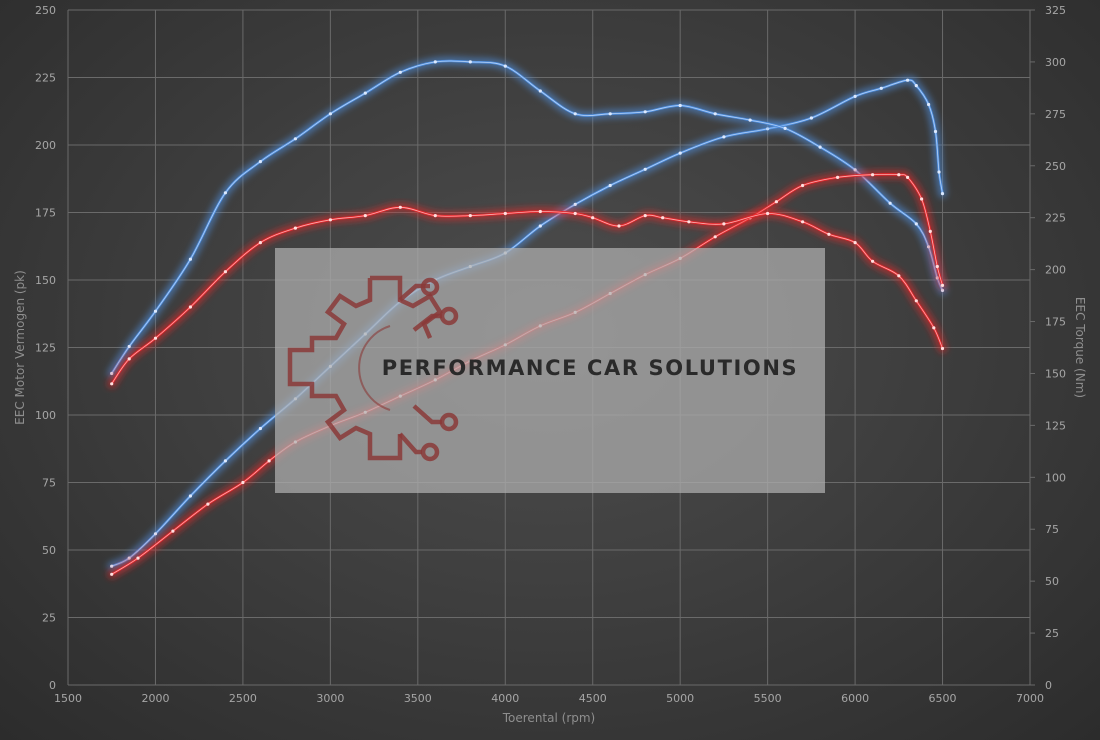 This screenshot has height=740, width=1100. I want to click on y2-tick-label: 200, so click(1055, 270).